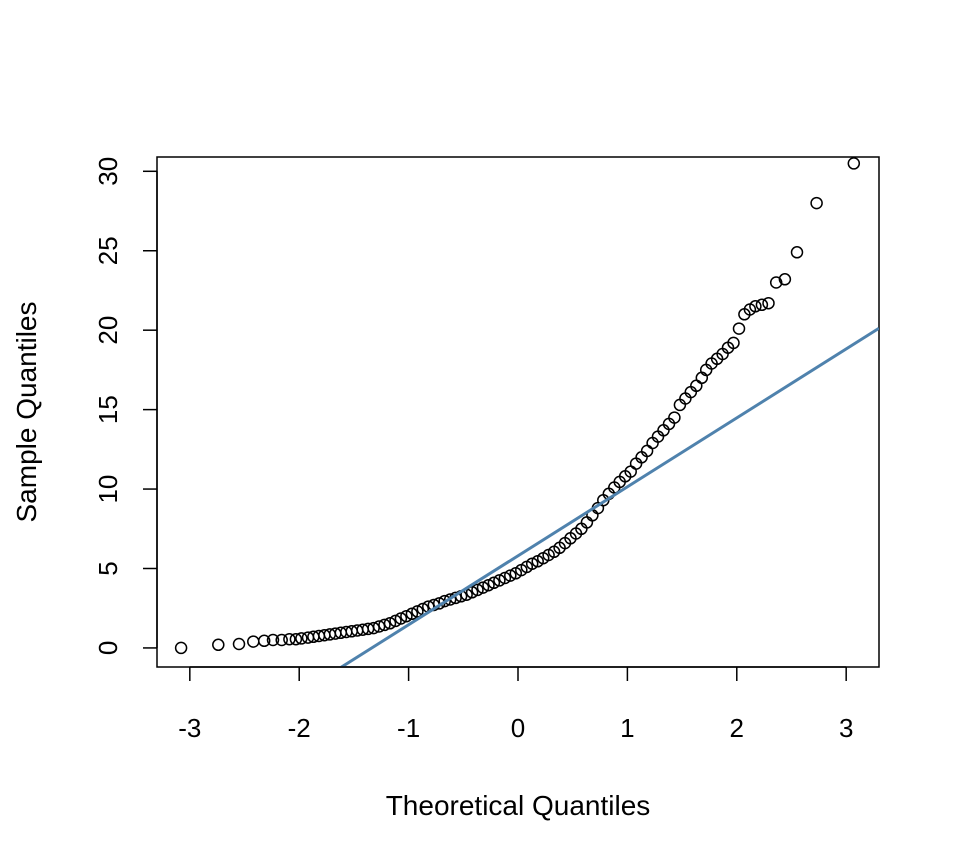  Describe the element at coordinates (627, 728) in the screenshot. I see `x-tick-label: 1` at that location.